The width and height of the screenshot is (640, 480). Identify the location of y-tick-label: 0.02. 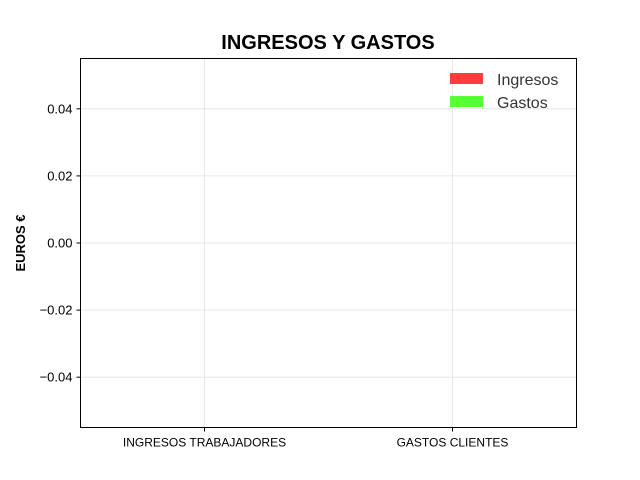
(59, 175).